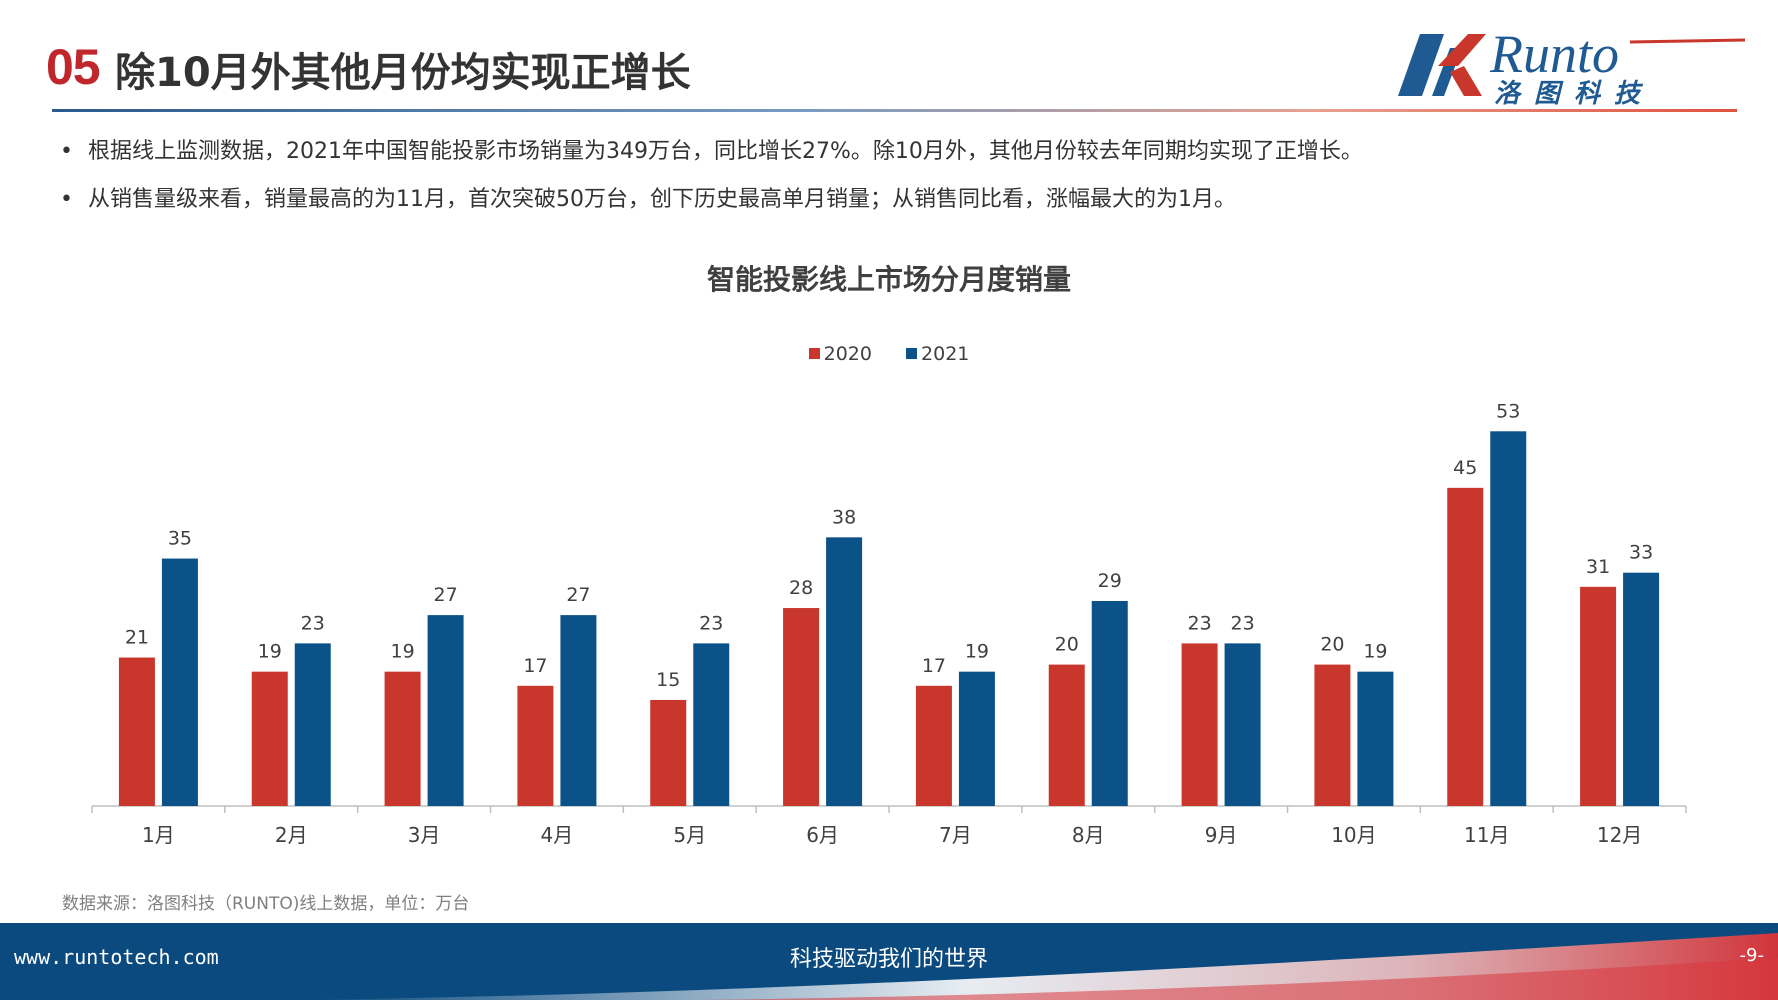 This screenshot has height=1000, width=1778. I want to click on data-label-2020-5: 15, so click(668, 680).